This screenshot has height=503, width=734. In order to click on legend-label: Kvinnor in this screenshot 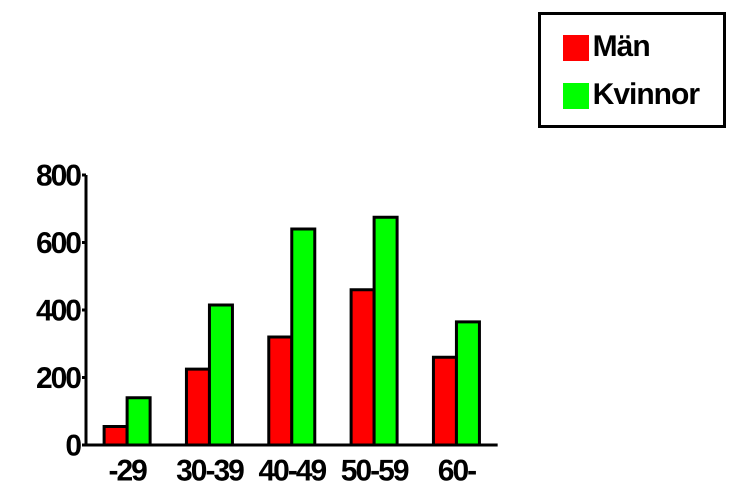, I will do `click(645, 94)`.